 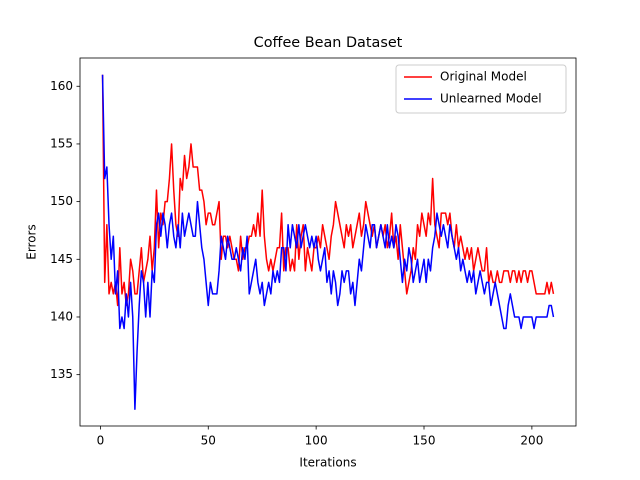 I want to click on y-tick-label: 150, so click(x=61, y=201).